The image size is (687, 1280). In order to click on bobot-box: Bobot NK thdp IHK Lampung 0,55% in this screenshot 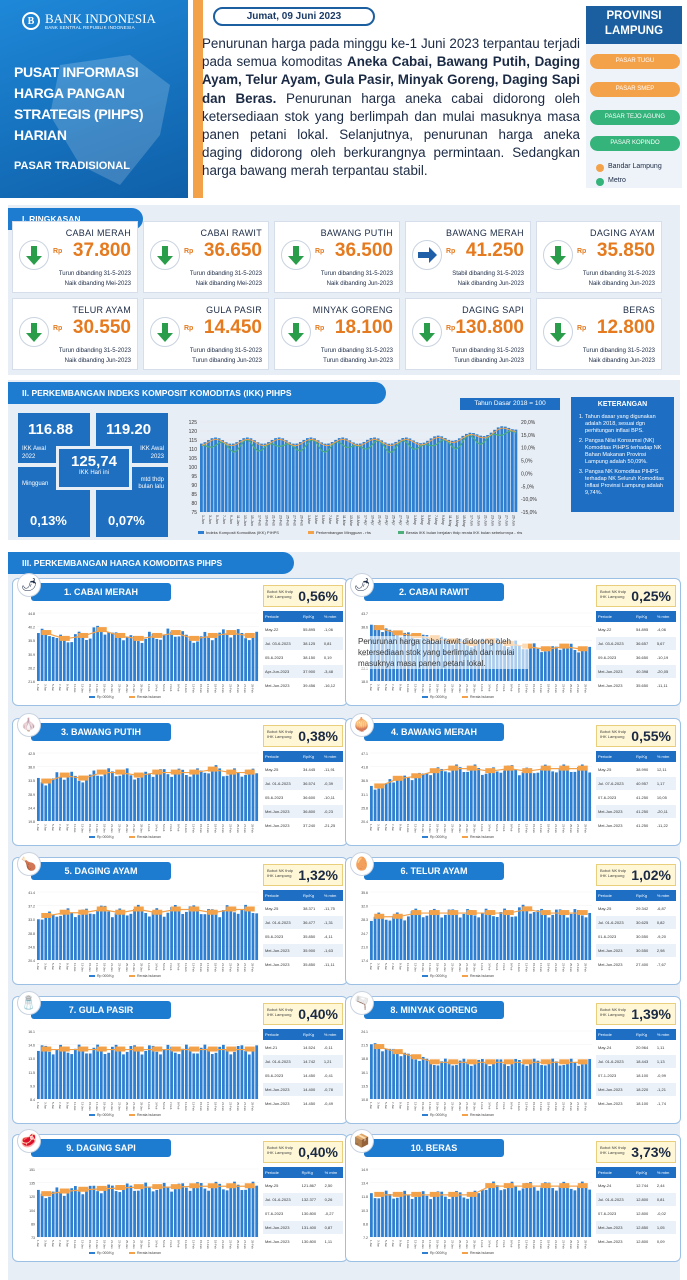, I will do `click(636, 736)`.